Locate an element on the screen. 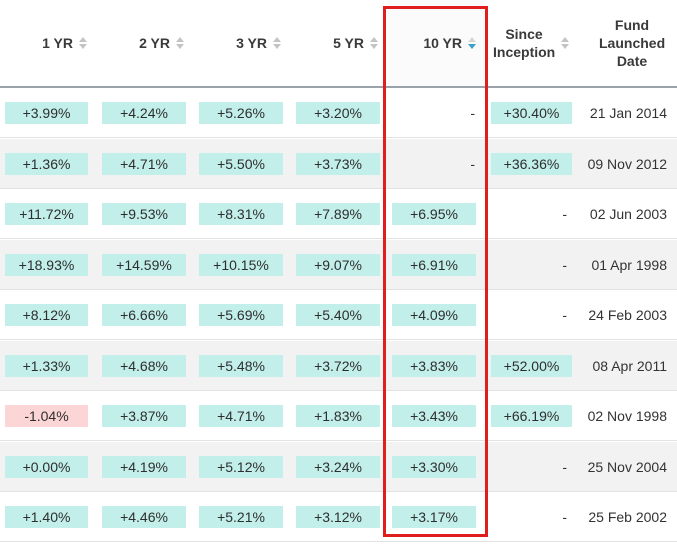  column-header-y3: 3 YR is located at coordinates (241, 43).